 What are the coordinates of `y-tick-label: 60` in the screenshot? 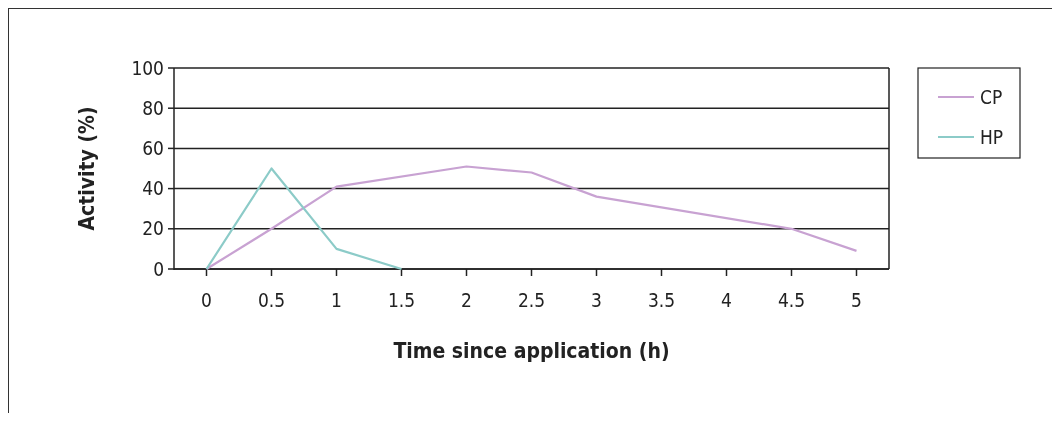 It's located at (153, 148).